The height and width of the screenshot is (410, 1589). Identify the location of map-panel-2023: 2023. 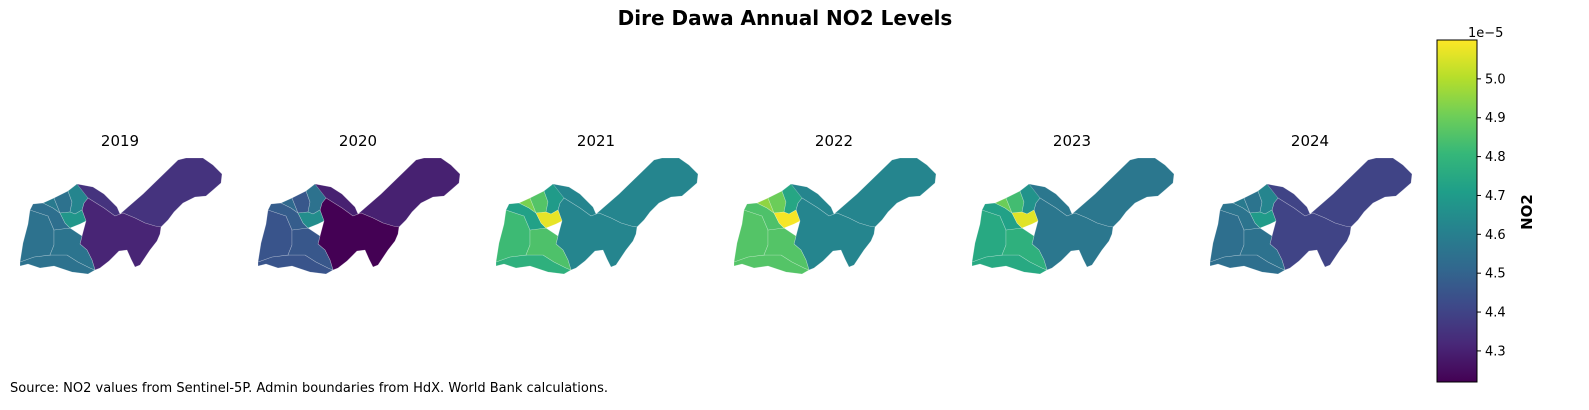
(1073, 203).